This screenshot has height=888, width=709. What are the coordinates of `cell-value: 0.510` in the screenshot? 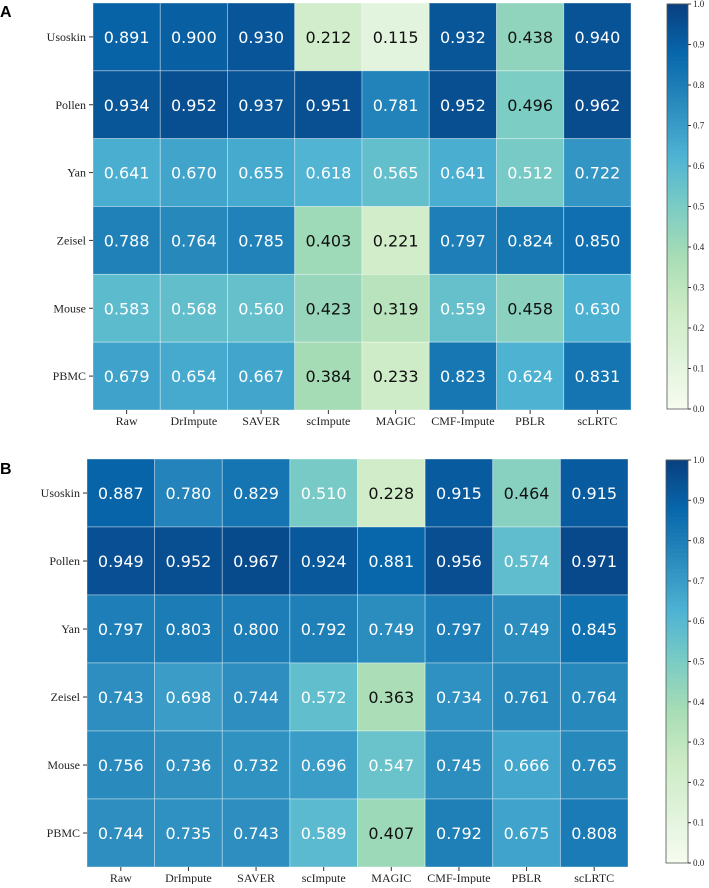 It's located at (324, 493).